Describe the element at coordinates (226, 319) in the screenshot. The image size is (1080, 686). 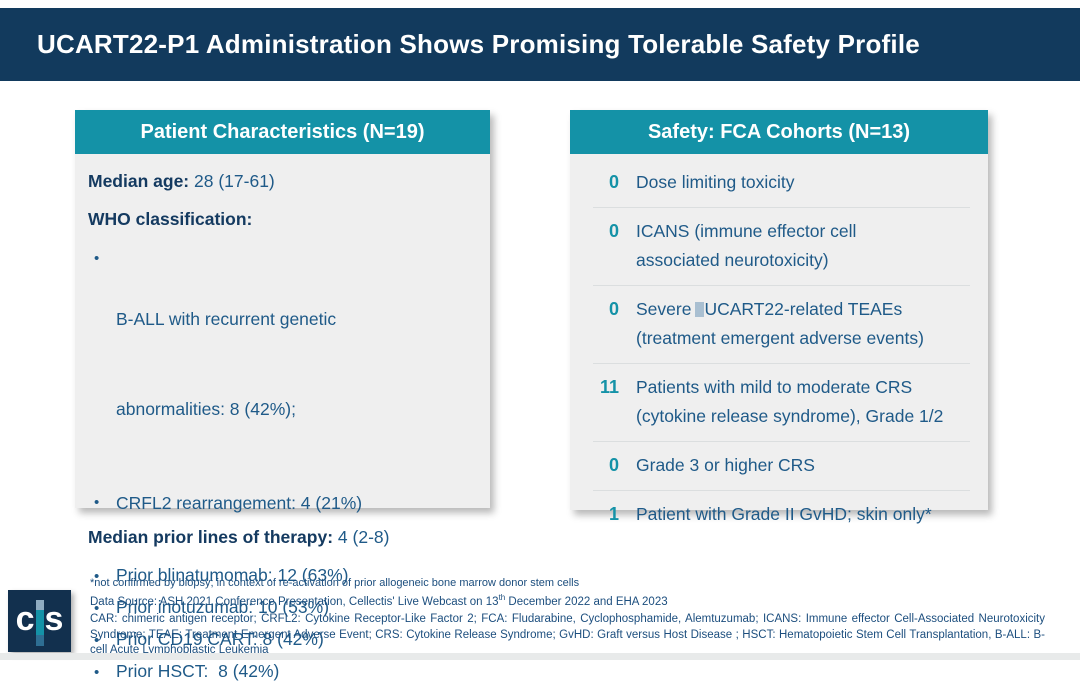
I see `who-bullet1-line1: B-ALL with recurrent genetic` at that location.